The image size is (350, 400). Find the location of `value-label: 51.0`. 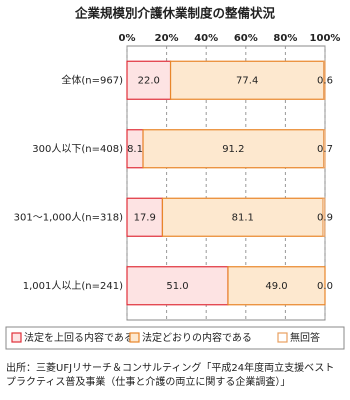

value-label: 51.0 is located at coordinates (177, 286).